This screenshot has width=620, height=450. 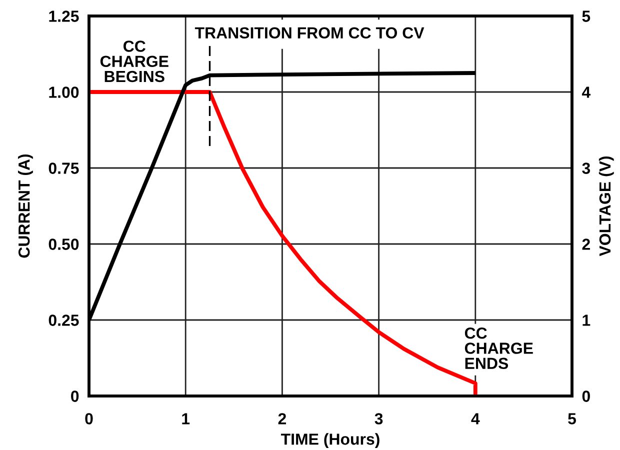 What do you see at coordinates (25, 206) in the screenshot?
I see `y-axis-title: CURRENT (A)` at bounding box center [25, 206].